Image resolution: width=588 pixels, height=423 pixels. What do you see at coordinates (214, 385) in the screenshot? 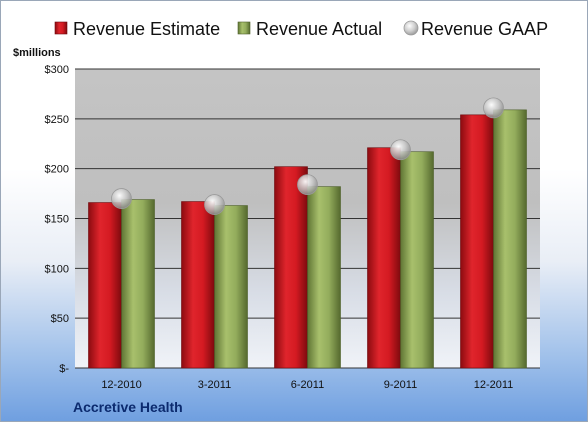
I see `x-tick-label: 3-2011` at bounding box center [214, 385].